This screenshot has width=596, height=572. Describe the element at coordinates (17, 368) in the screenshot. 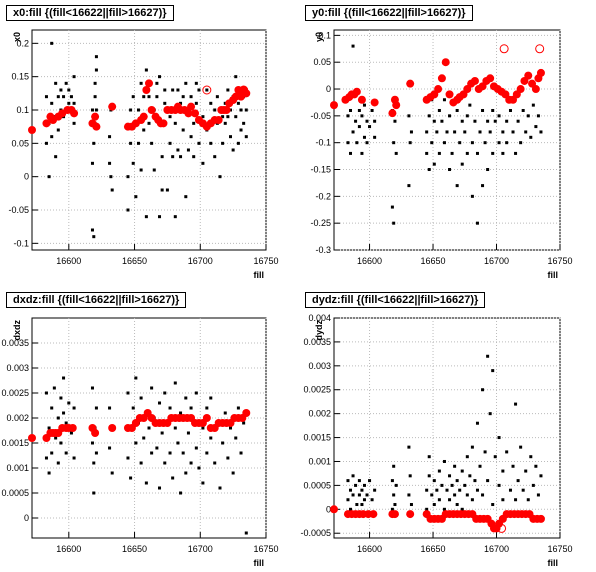

I see `y-tick-label: 0.003` at that location.